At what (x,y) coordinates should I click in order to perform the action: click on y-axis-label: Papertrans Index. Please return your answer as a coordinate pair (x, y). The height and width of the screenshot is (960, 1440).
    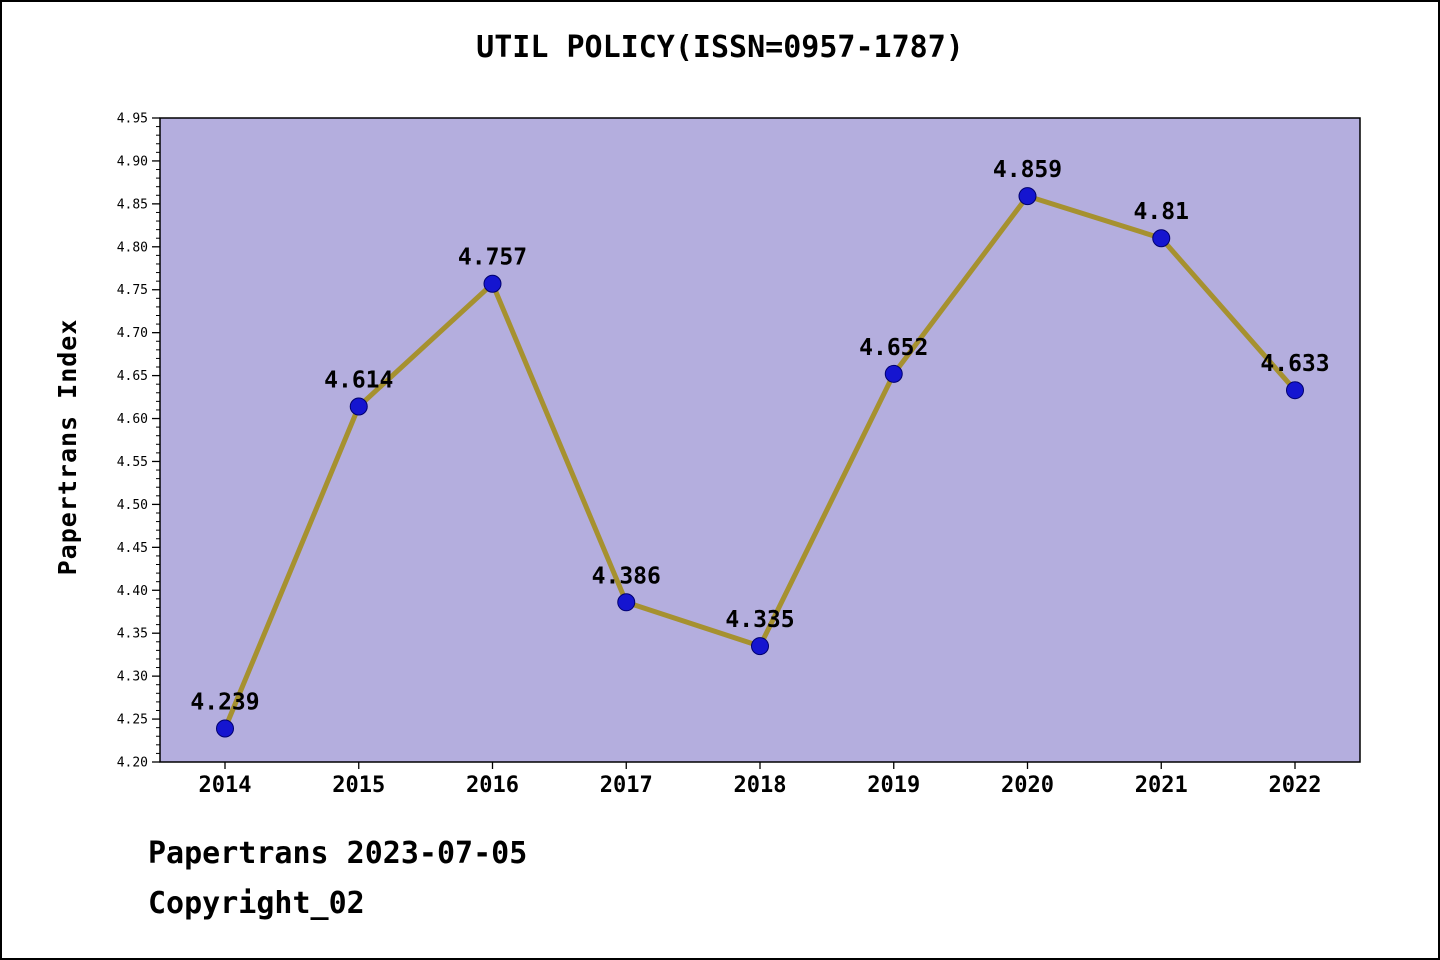
    Looking at the image, I should click on (67, 447).